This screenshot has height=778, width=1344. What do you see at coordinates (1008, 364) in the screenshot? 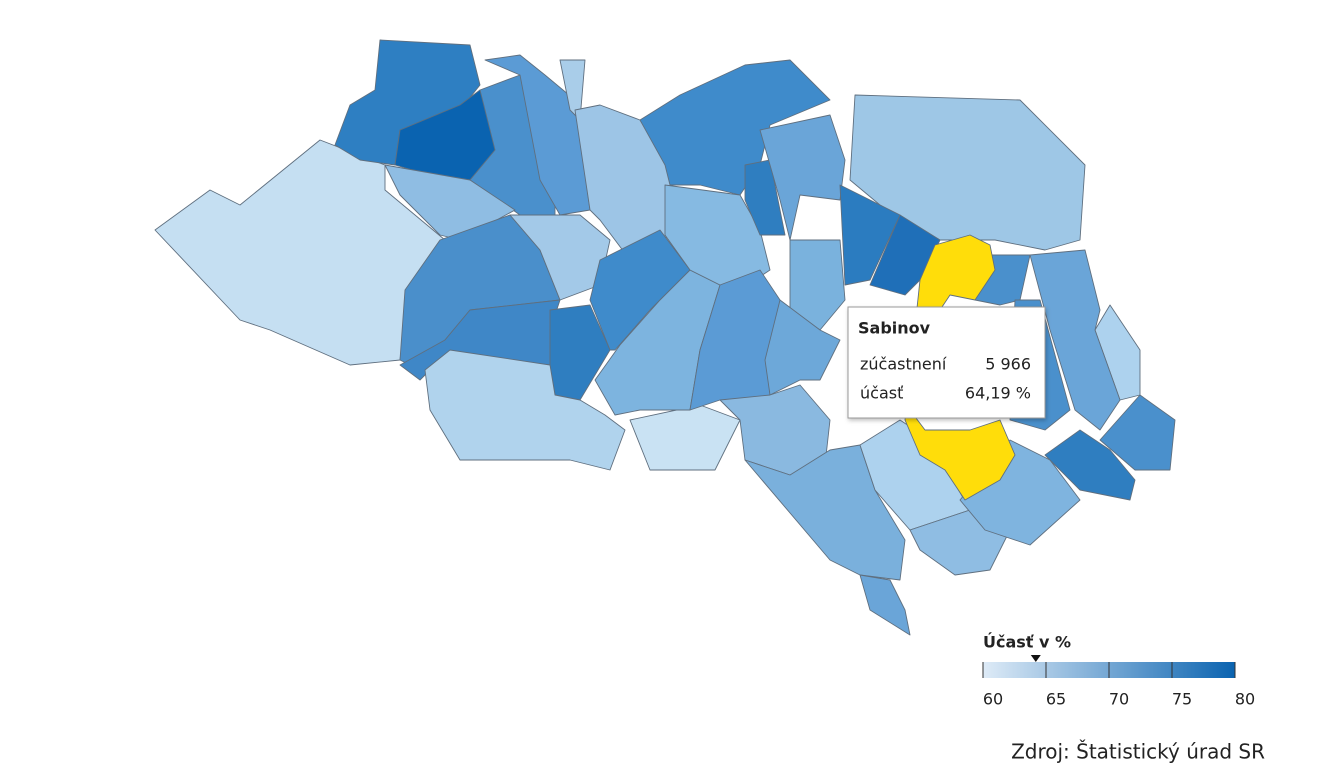
I see `tooltip-value: 5 966` at bounding box center [1008, 364].